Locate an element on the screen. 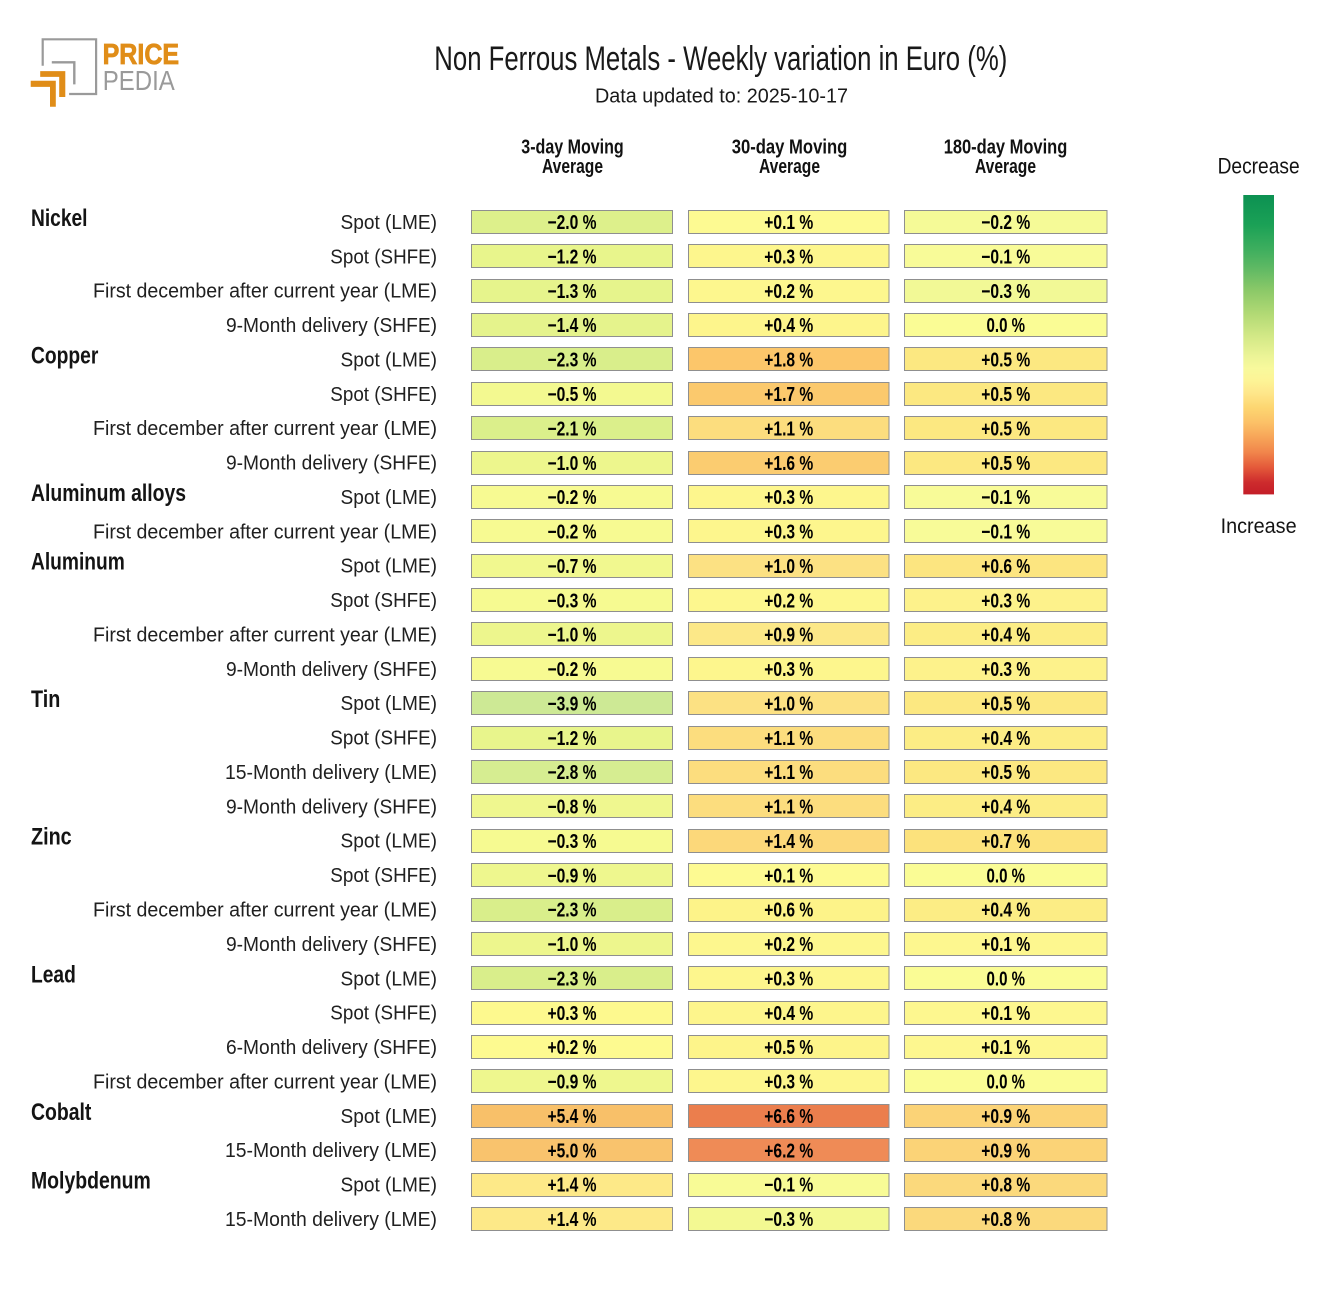 This screenshot has width=1320, height=1305. svg-text: Zinc is located at coordinates (51, 837).